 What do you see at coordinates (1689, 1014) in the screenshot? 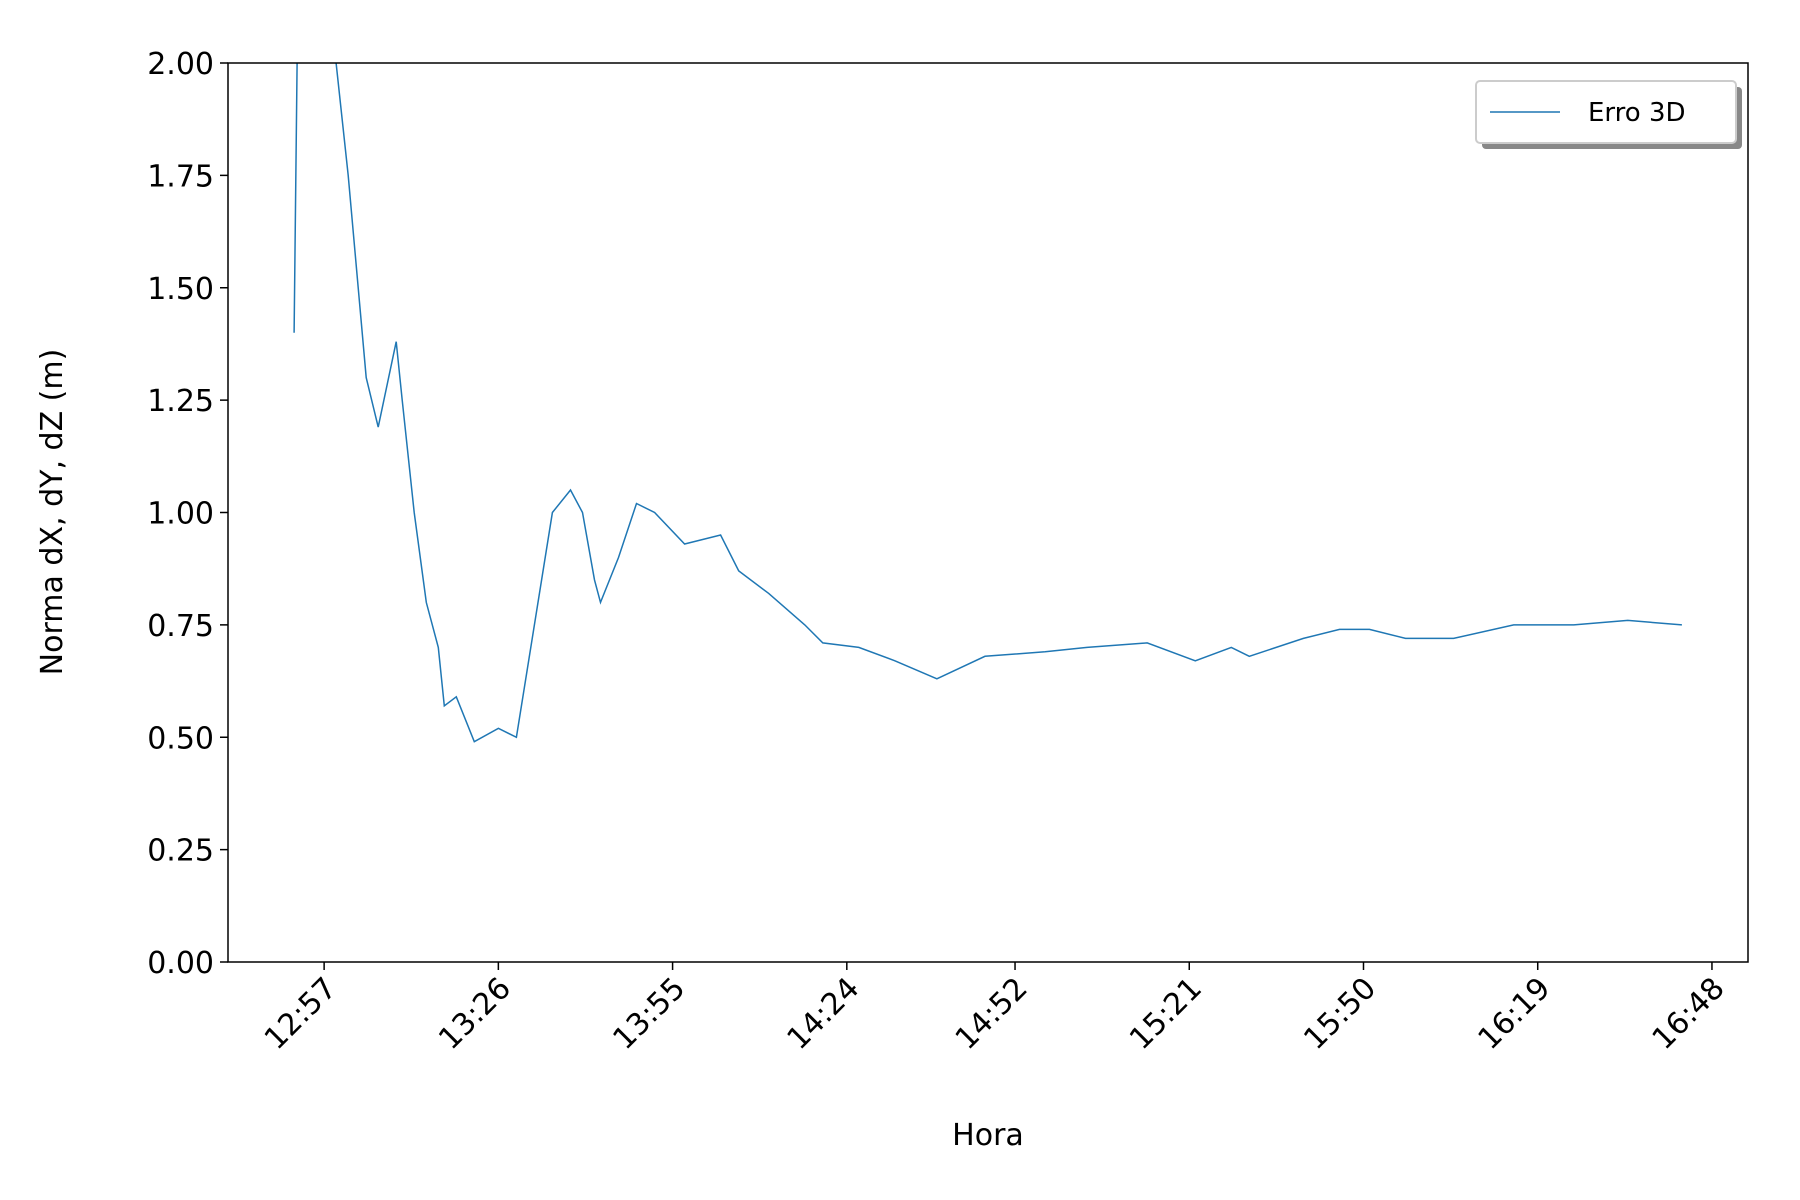
I see `x-tick-label: 16:48` at bounding box center [1689, 1014].